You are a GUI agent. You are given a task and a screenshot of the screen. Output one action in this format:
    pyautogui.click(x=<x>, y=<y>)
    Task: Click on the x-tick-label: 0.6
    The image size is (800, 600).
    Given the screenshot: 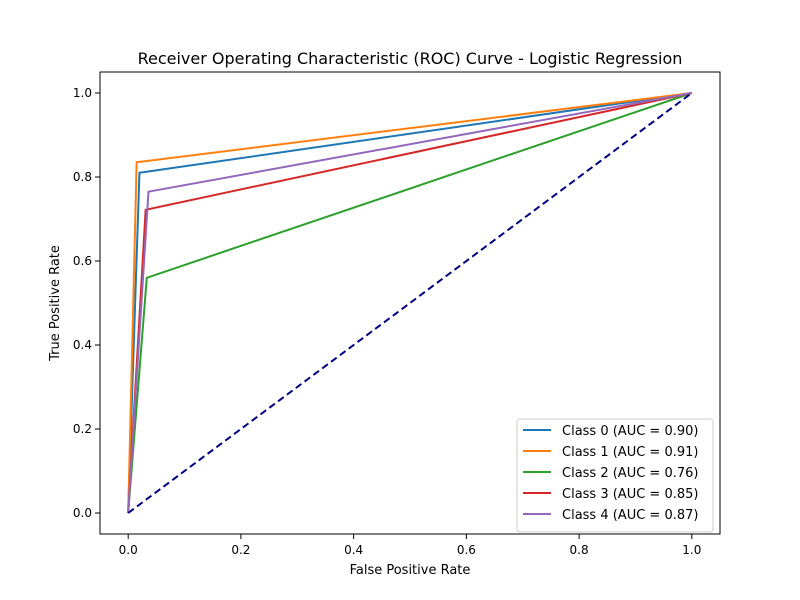 What is the action you would take?
    pyautogui.click(x=466, y=550)
    